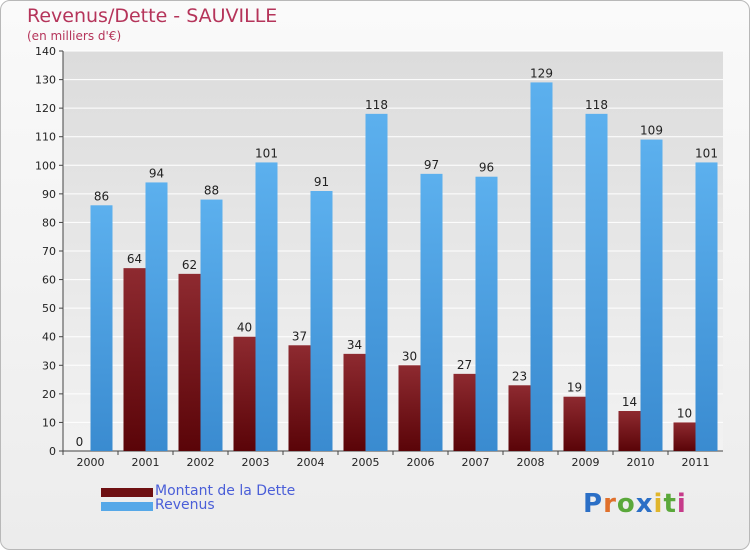 The image size is (750, 550). What do you see at coordinates (45, 80) in the screenshot?
I see `y-tick-label: 130` at bounding box center [45, 80].